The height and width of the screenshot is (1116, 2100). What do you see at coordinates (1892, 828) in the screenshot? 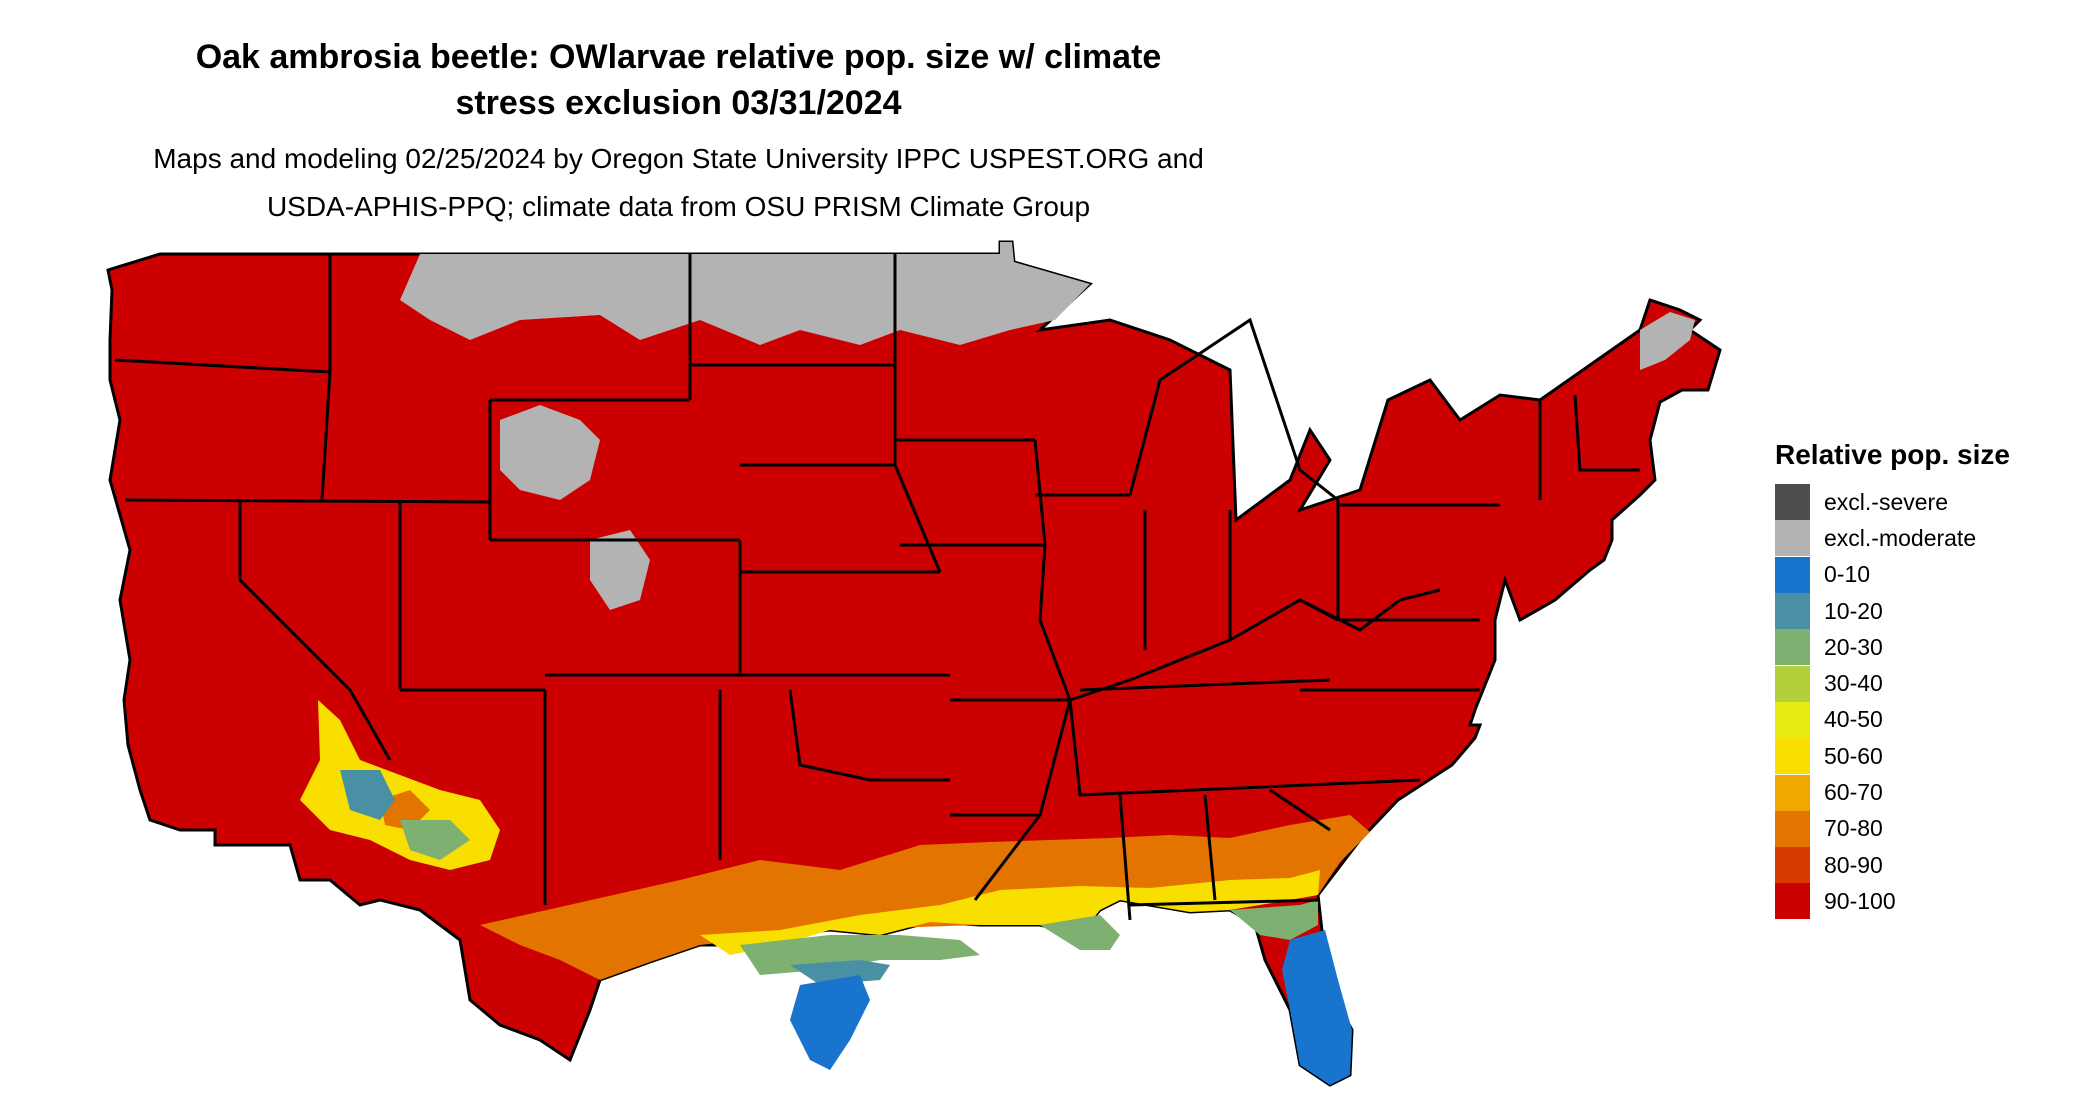
I see `legend-item: 70-80` at bounding box center [1892, 828].